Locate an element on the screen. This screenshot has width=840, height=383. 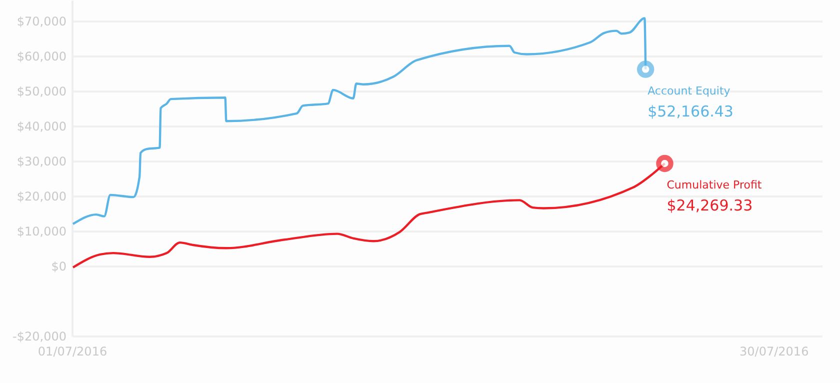
series-label: Cumulative Profit is located at coordinates (714, 185).